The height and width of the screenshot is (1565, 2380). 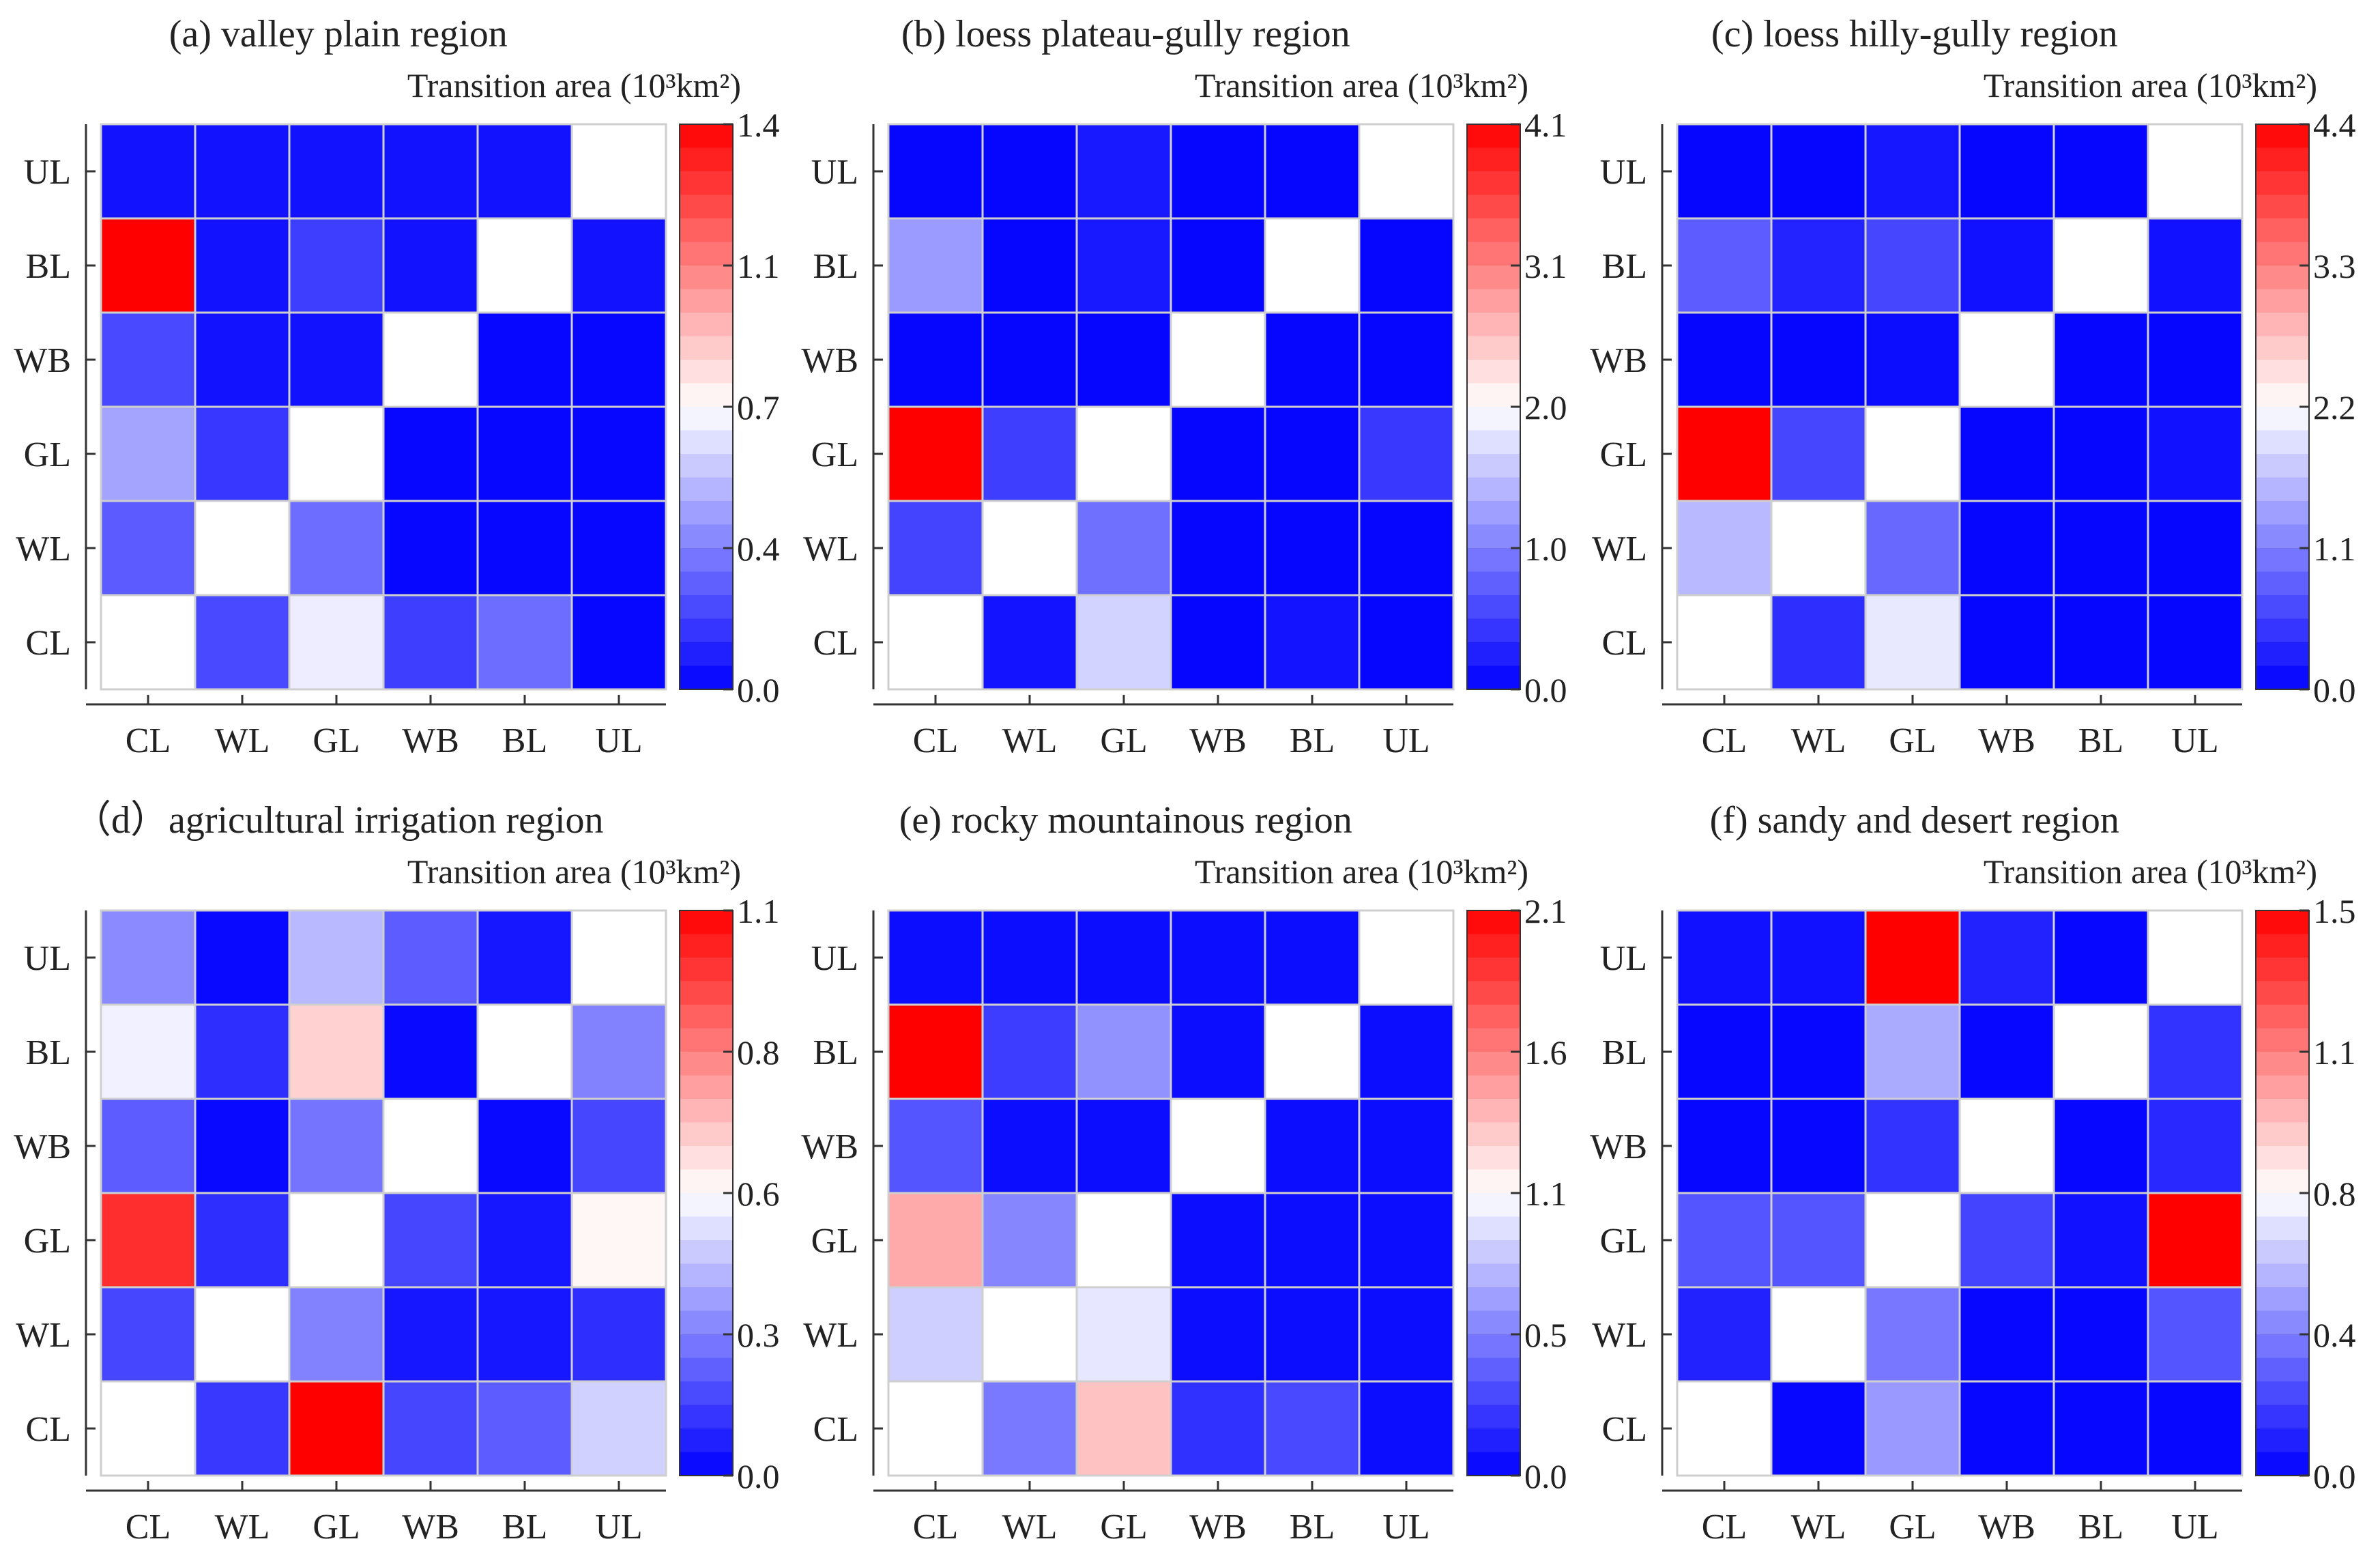 I want to click on panel-title: (b) loess plateau-gully region, so click(x=1125, y=34).